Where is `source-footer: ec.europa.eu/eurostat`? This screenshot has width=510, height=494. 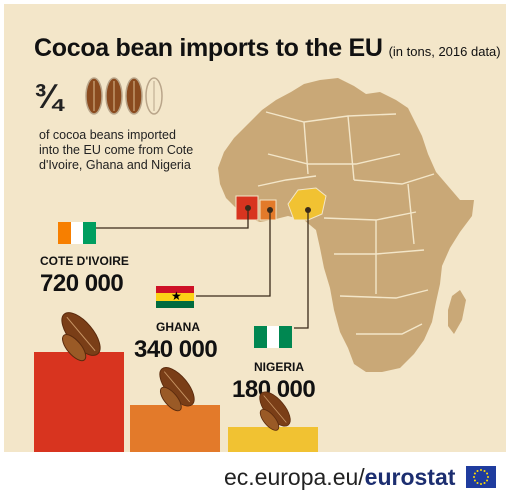 source-footer: ec.europa.eu/eurostat is located at coordinates (339, 477).